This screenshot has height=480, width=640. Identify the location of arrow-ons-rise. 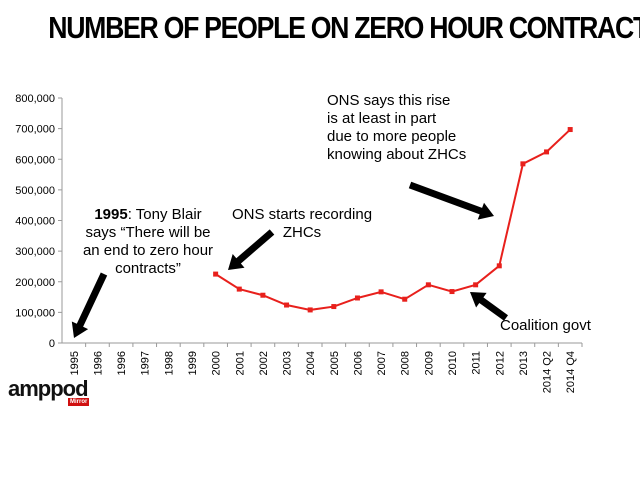
(451, 200).